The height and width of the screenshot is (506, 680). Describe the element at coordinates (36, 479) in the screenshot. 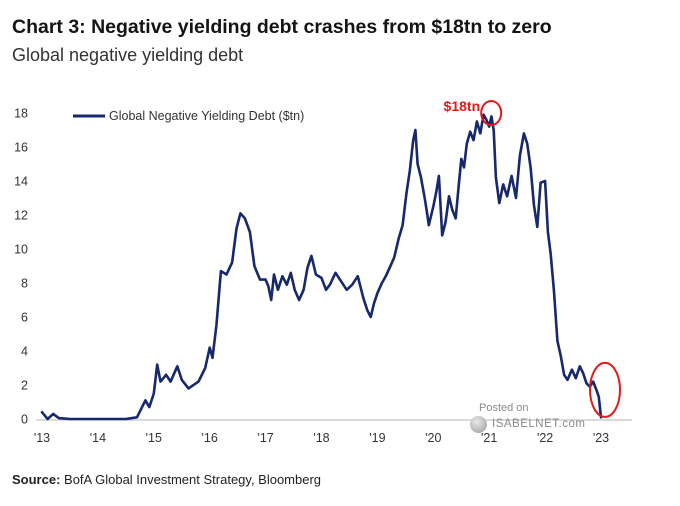

I see `source-label: Source:` at that location.